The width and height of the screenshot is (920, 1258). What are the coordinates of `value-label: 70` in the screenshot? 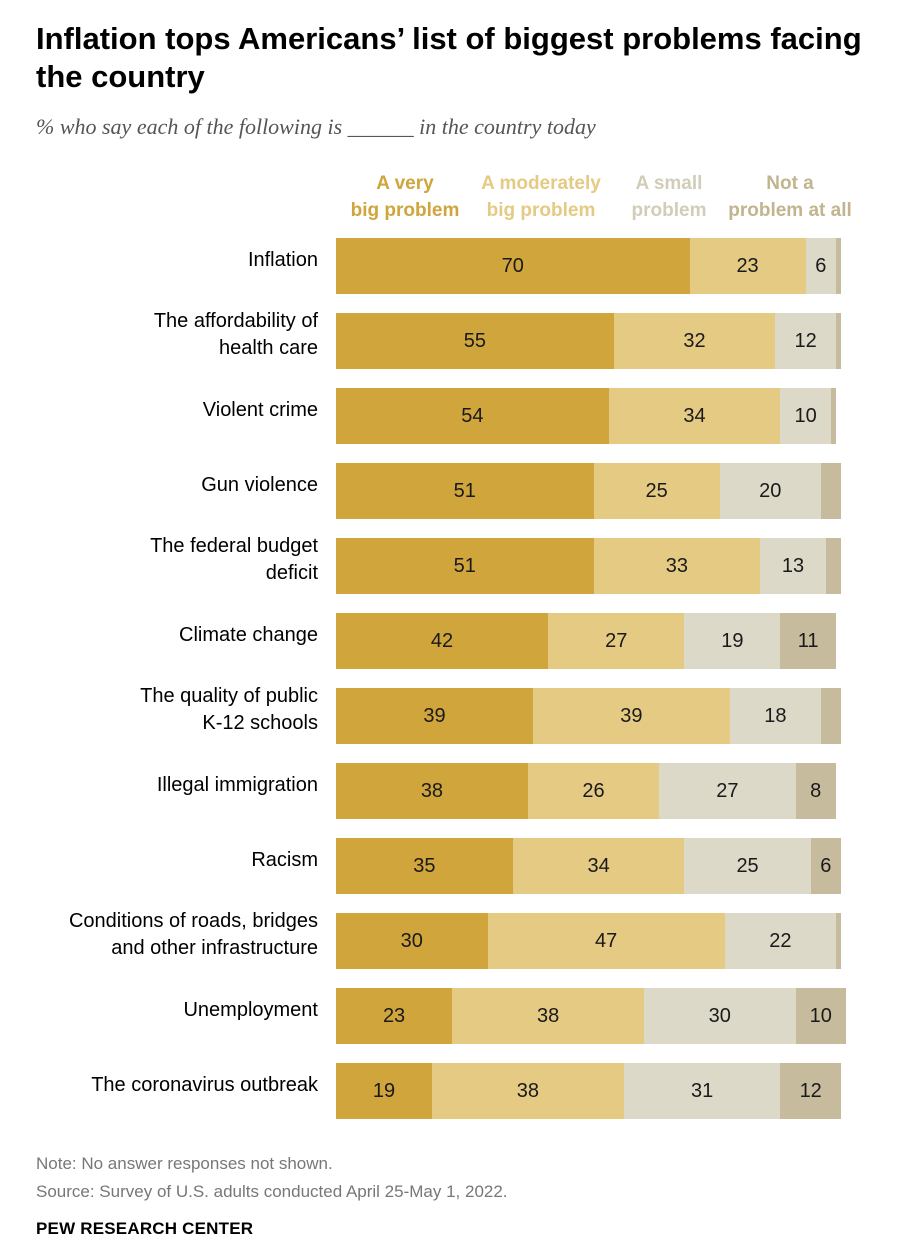 It's located at (512, 265).